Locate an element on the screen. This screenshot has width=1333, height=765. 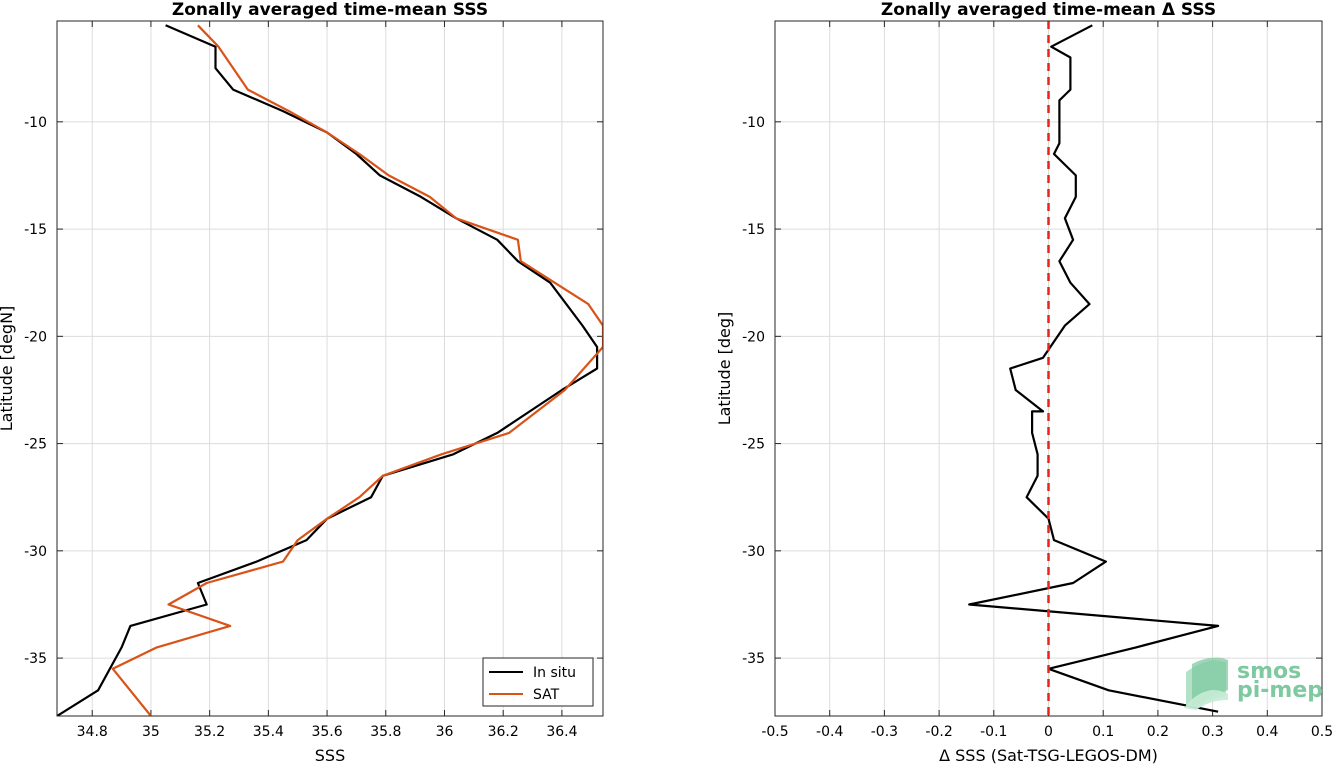
smos-pimep-logo: smos pi-mep is located at coordinates (1253, 683).